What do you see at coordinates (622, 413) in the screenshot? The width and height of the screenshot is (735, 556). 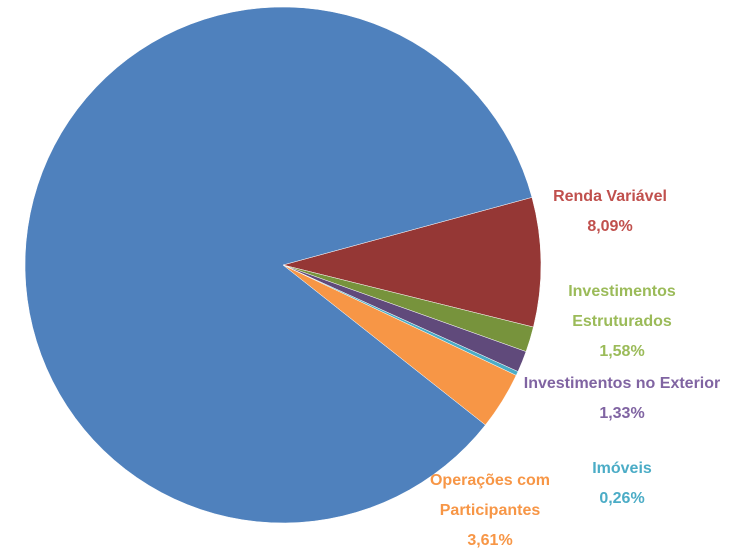 I see `value-label: 1,33%` at bounding box center [622, 413].